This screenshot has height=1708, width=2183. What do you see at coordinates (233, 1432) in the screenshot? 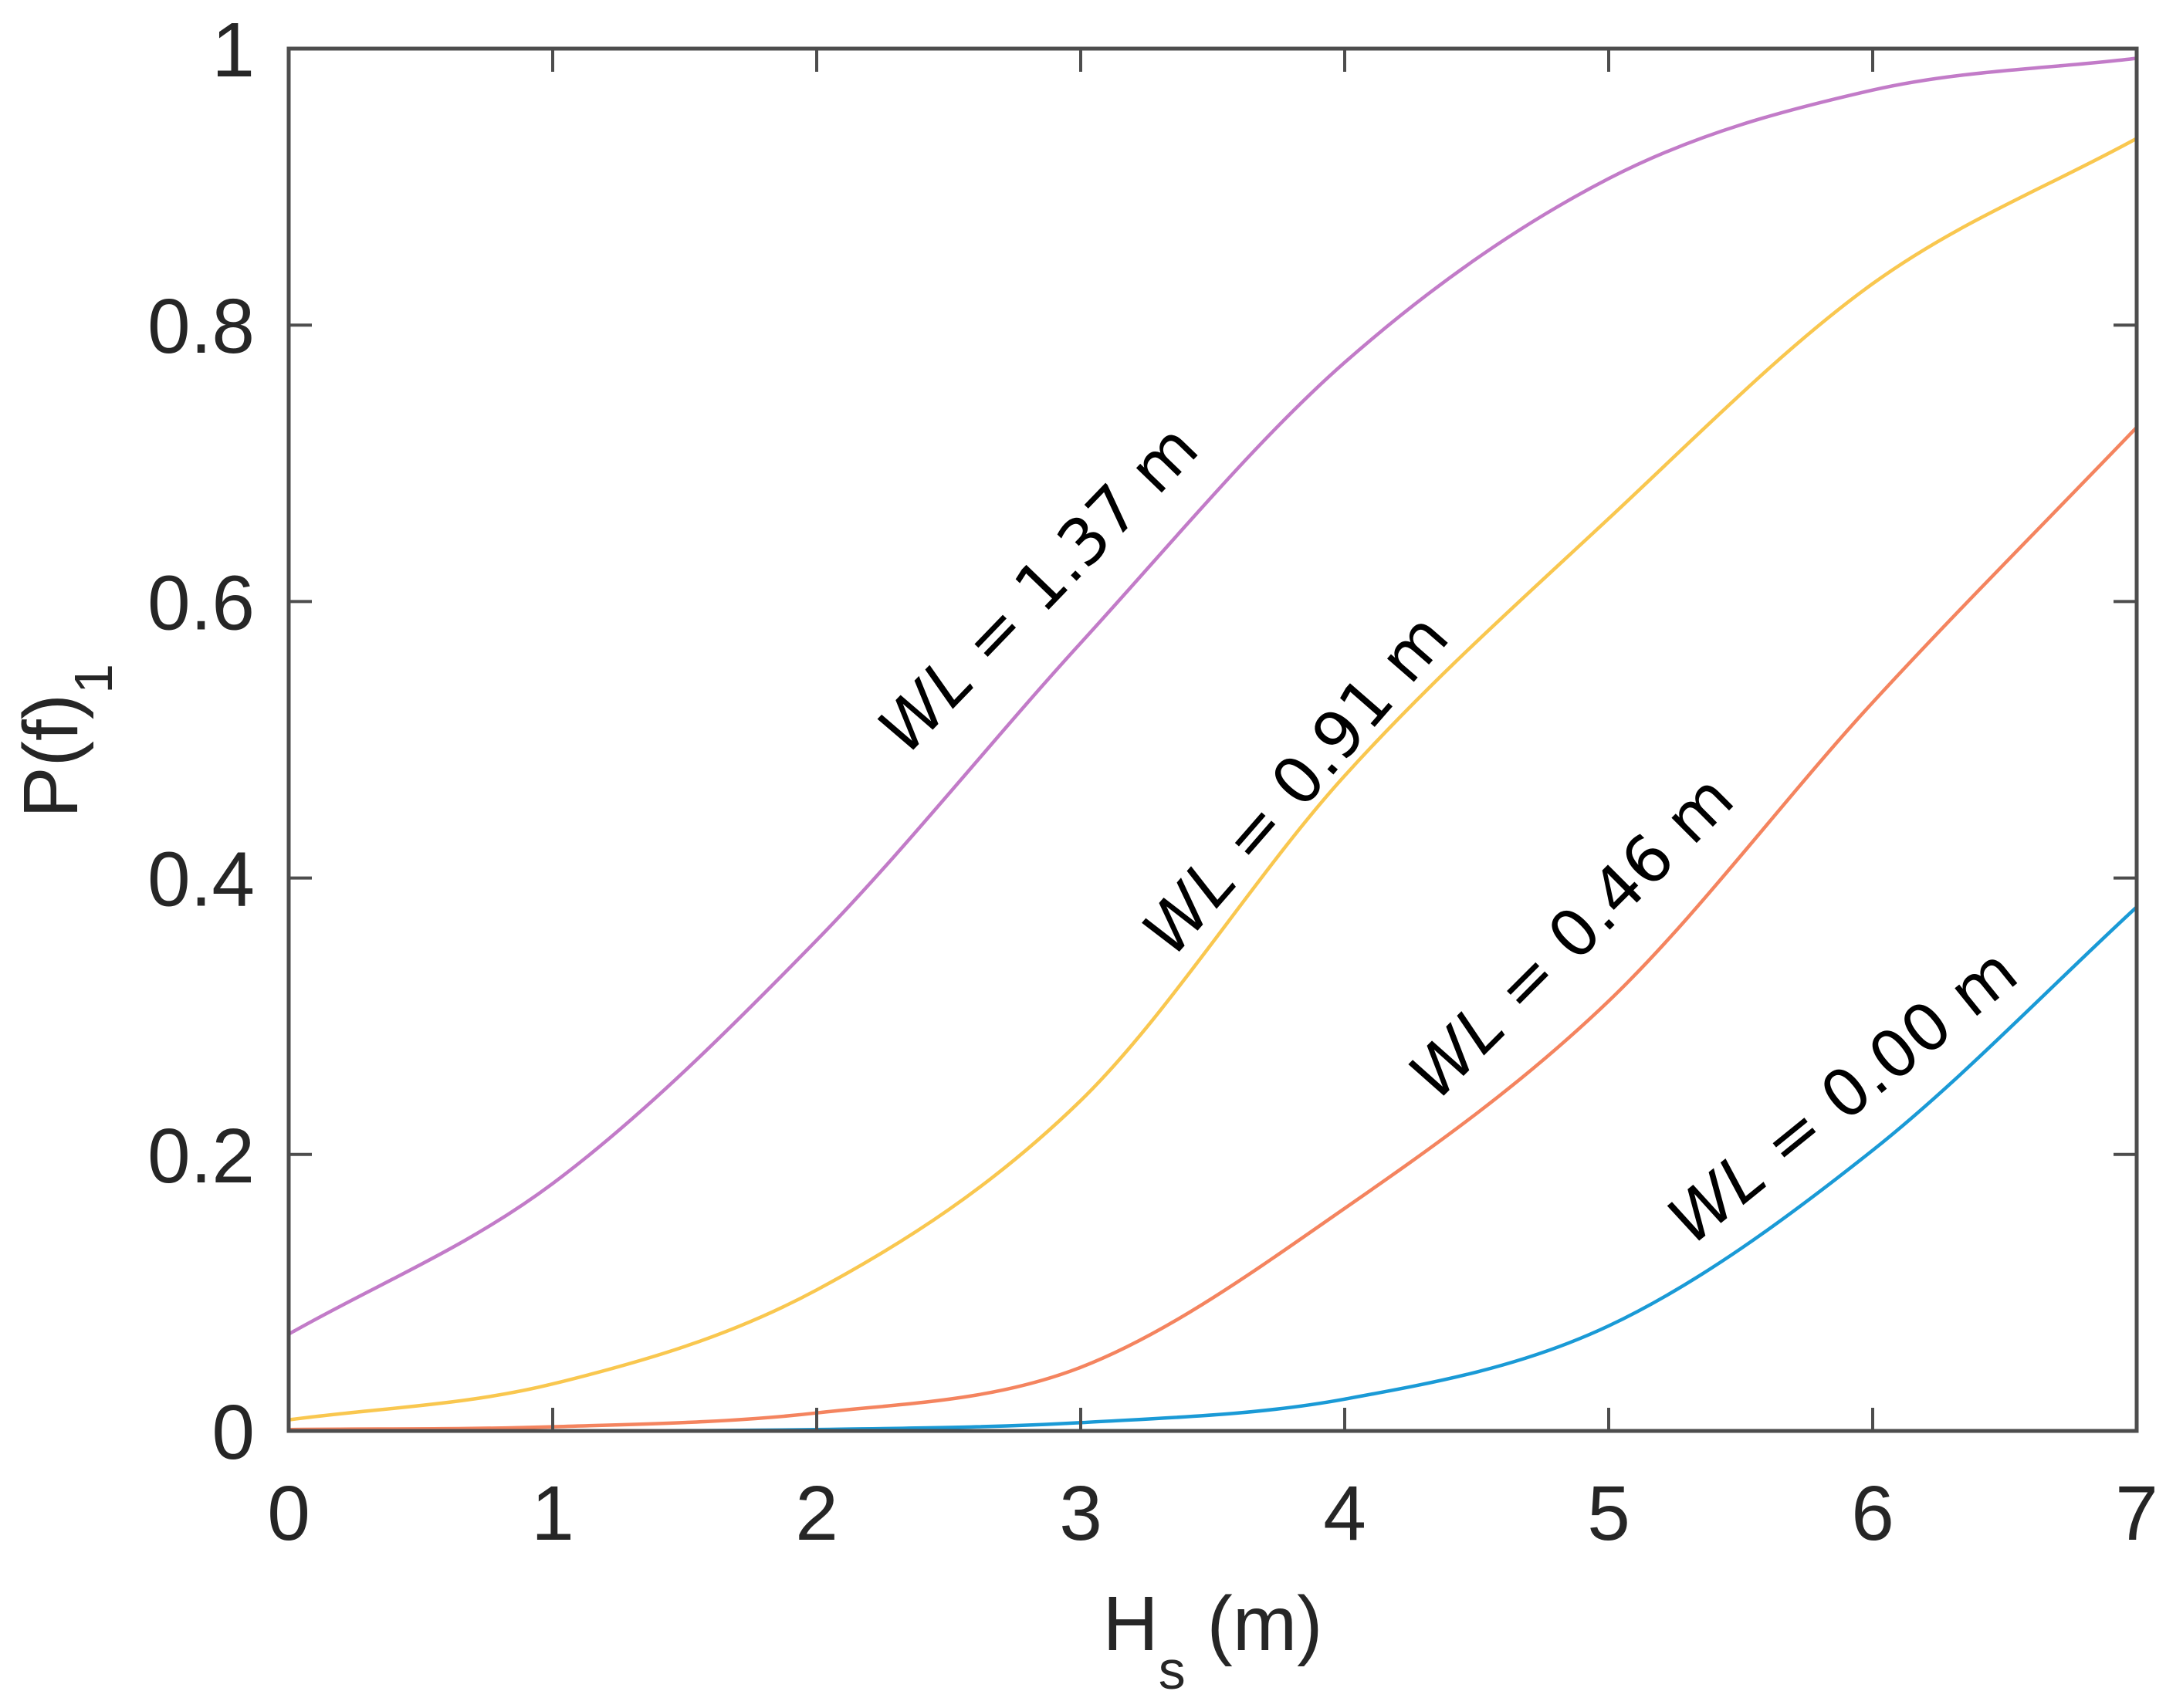
I see `y-tick-label: 0` at bounding box center [233, 1432].